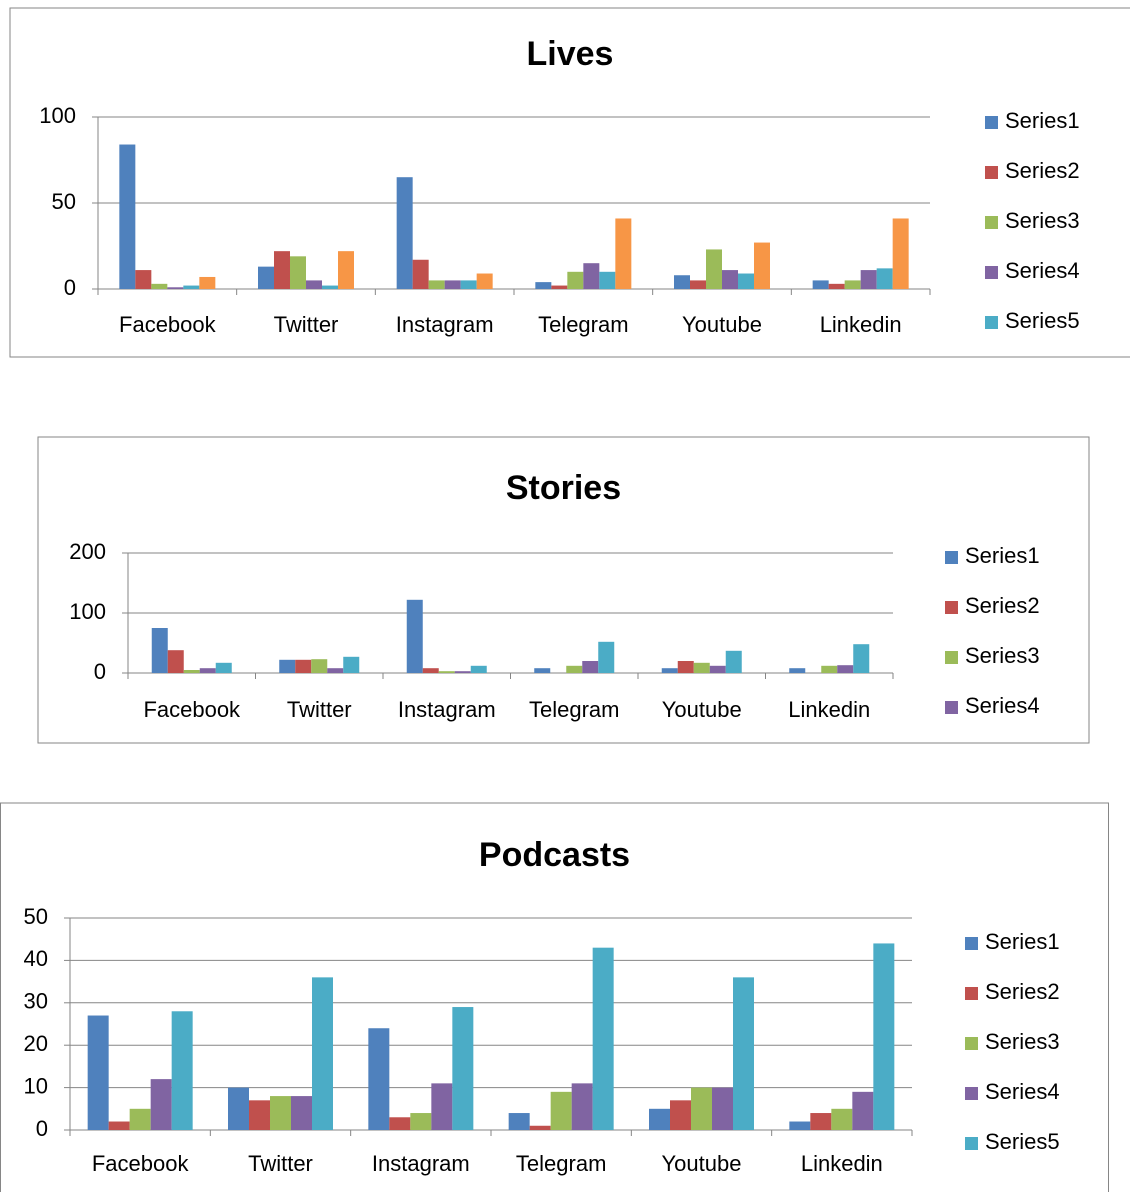 The height and width of the screenshot is (1192, 1130). What do you see at coordinates (70, 287) in the screenshot?
I see `y-tick-label: 0` at bounding box center [70, 287].